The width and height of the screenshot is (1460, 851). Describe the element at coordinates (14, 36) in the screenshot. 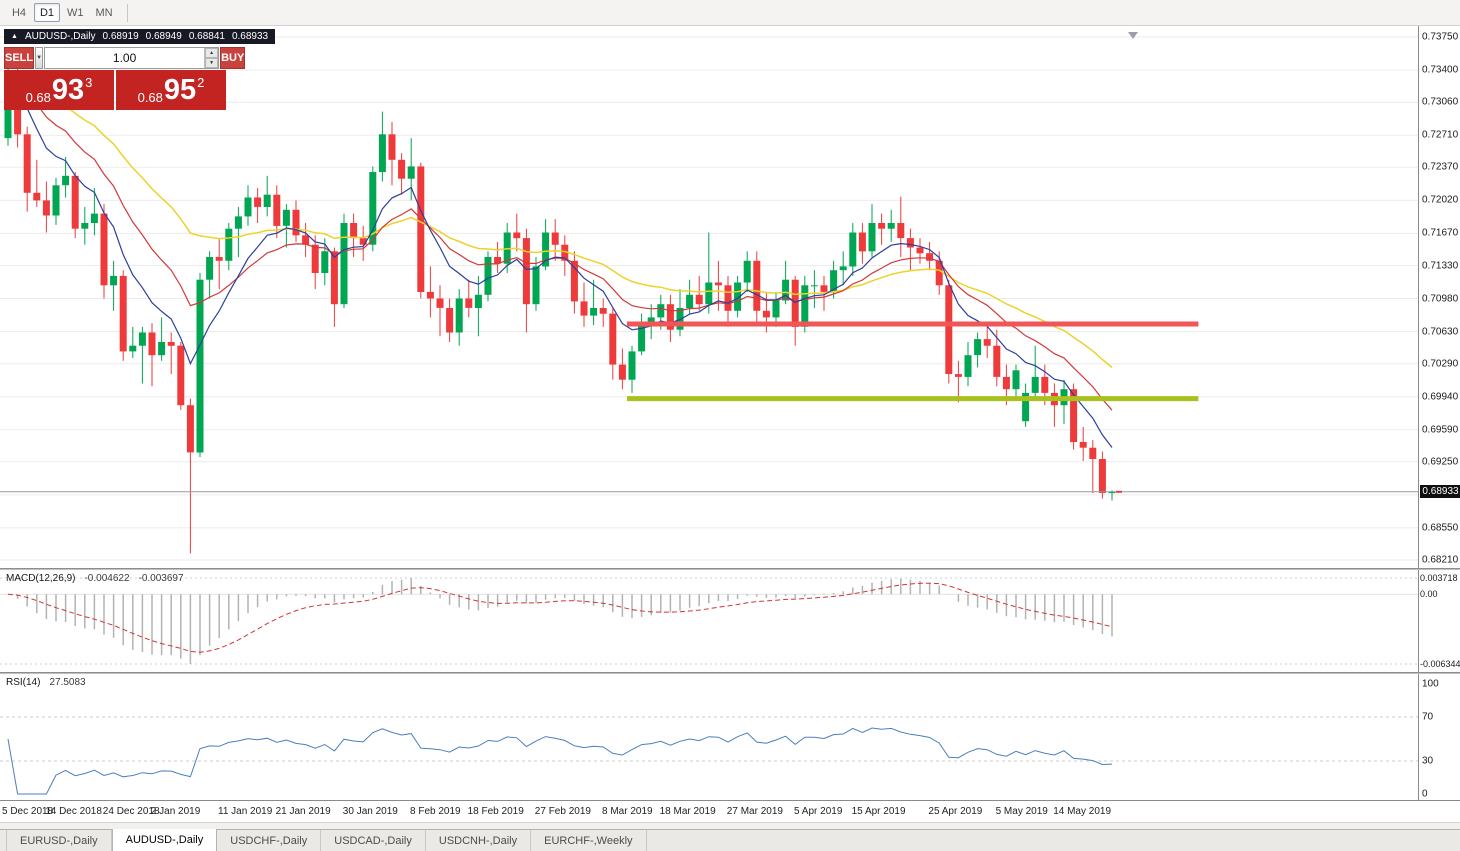

I see `collapse-icon: ▲` at that location.